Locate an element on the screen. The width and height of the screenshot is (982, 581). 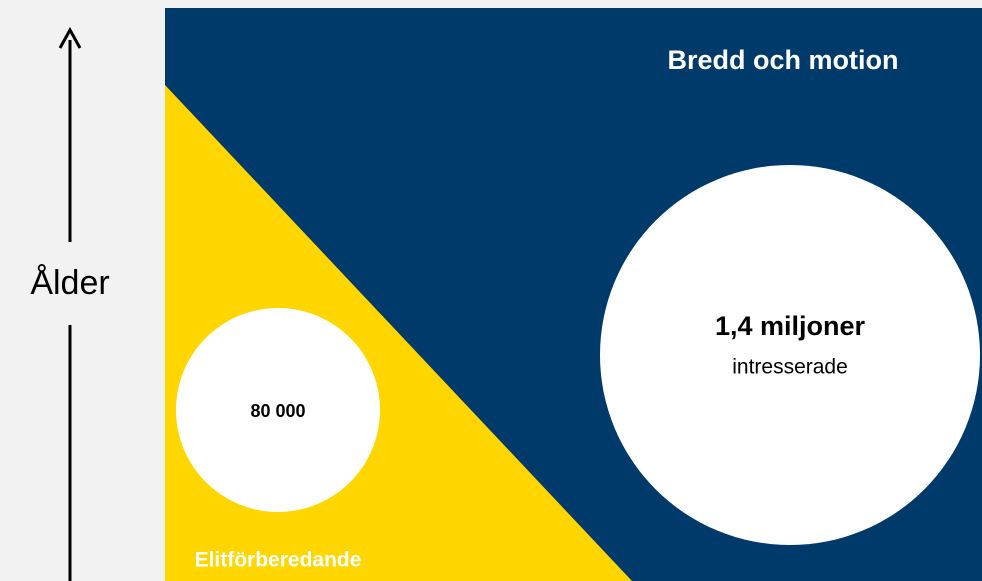
elite-circle is located at coordinates (278, 410).